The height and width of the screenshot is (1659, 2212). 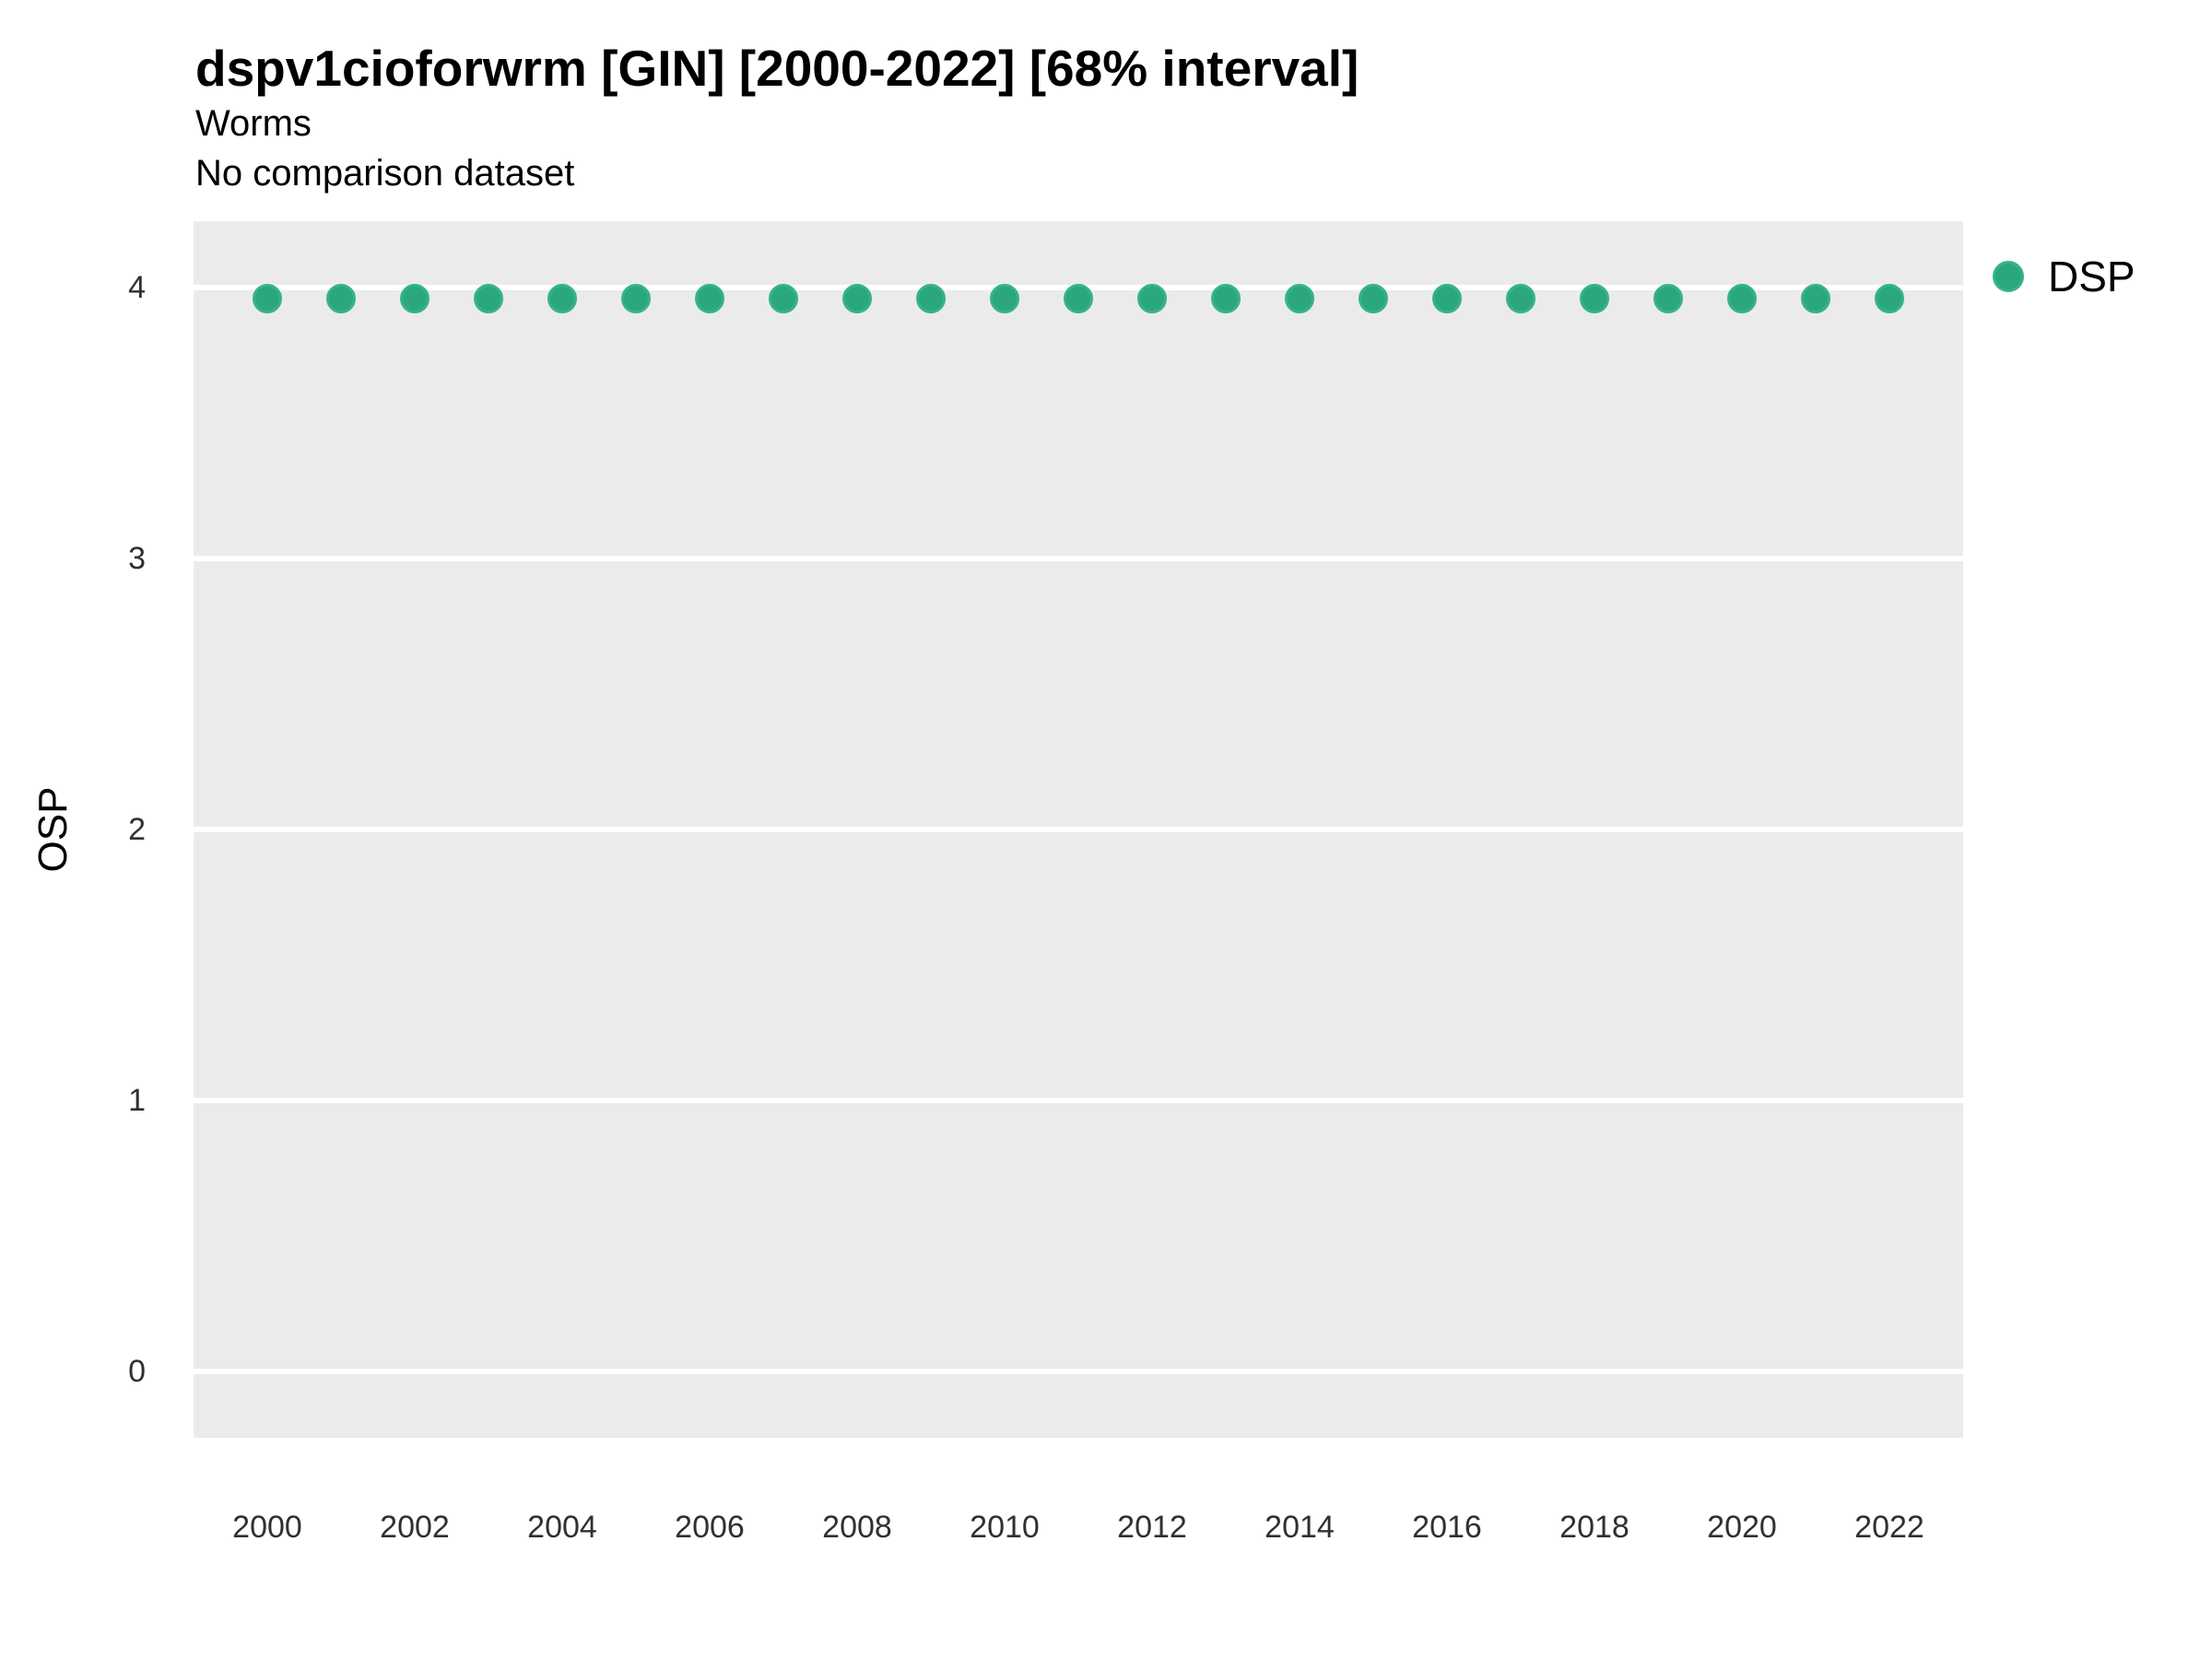 What do you see at coordinates (1594, 298) in the screenshot?
I see `data-point-2018` at bounding box center [1594, 298].